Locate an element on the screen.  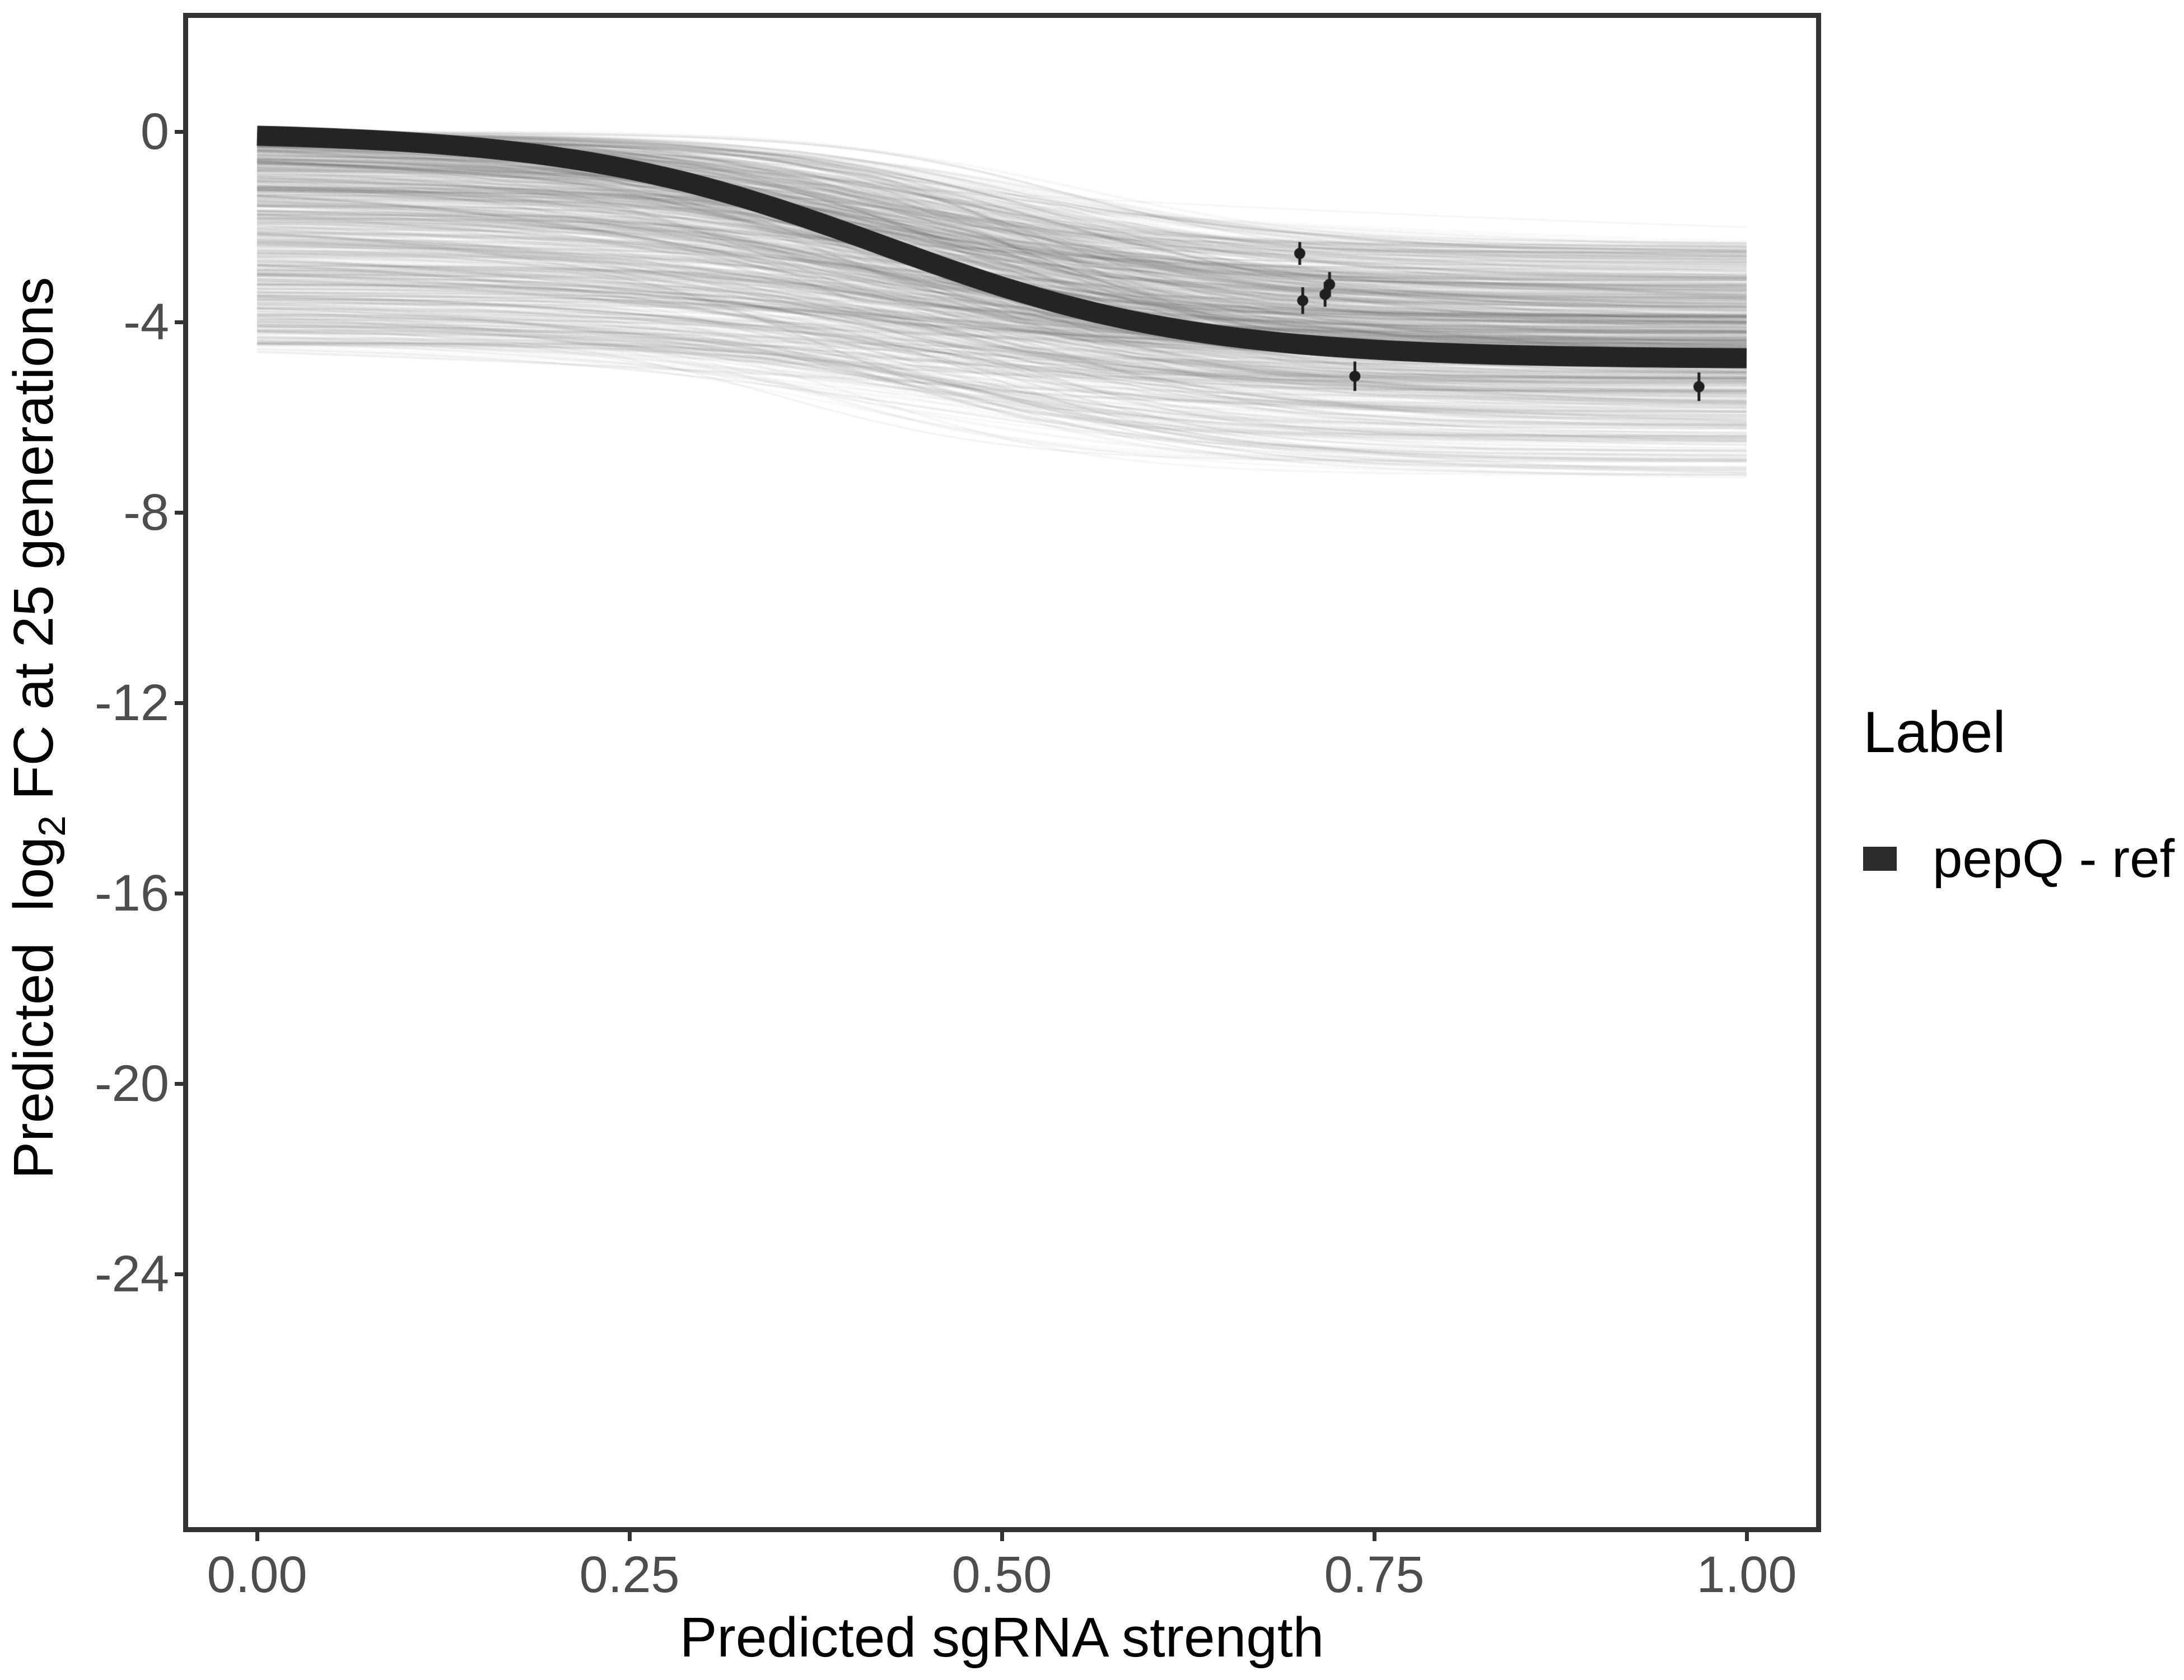
x-axis-title: Predicted sgRNA strength is located at coordinates (1002, 1638).